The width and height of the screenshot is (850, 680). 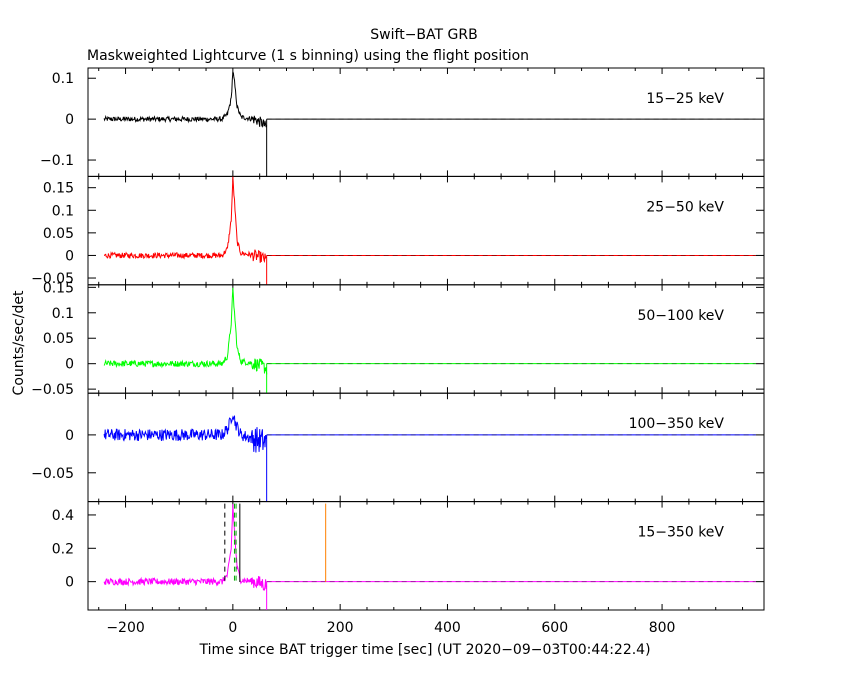 What do you see at coordinates (685, 99) in the screenshot?
I see `energy-band-label: 15−25 keV` at bounding box center [685, 99].